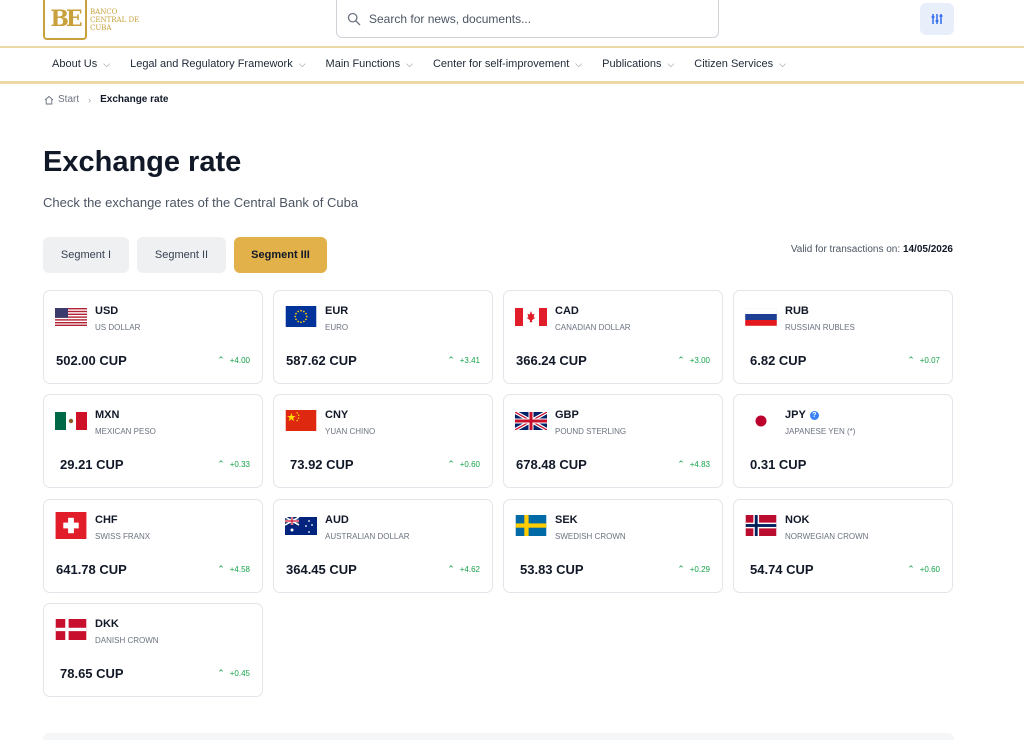 Image resolution: width=1024 pixels, height=740 pixels. What do you see at coordinates (923, 360) in the screenshot?
I see `rate-change: ⌃ +0.07` at bounding box center [923, 360].